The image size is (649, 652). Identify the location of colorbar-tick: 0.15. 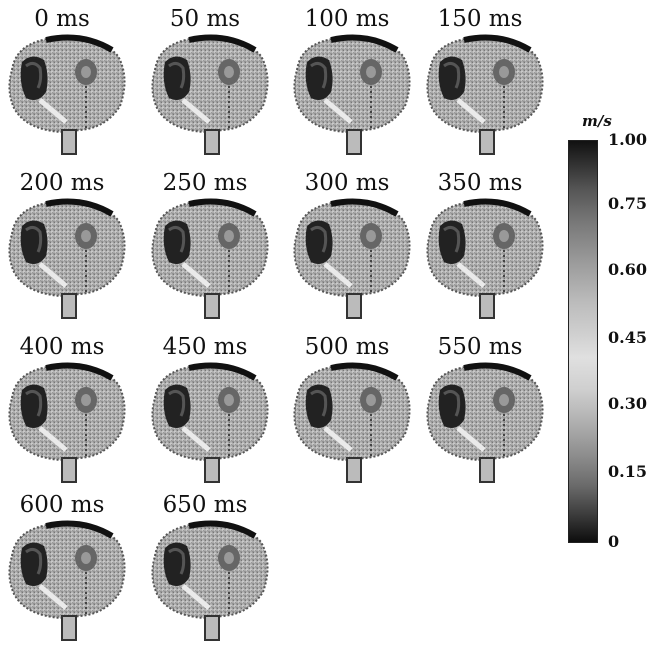
(627, 471).